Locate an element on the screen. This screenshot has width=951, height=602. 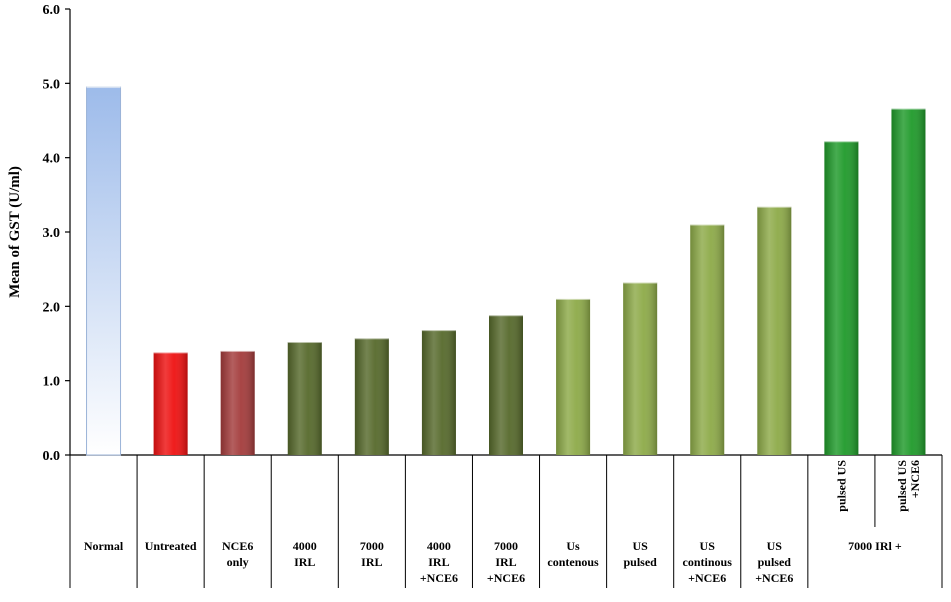
category-label: Us contenous is located at coordinates (573, 554).